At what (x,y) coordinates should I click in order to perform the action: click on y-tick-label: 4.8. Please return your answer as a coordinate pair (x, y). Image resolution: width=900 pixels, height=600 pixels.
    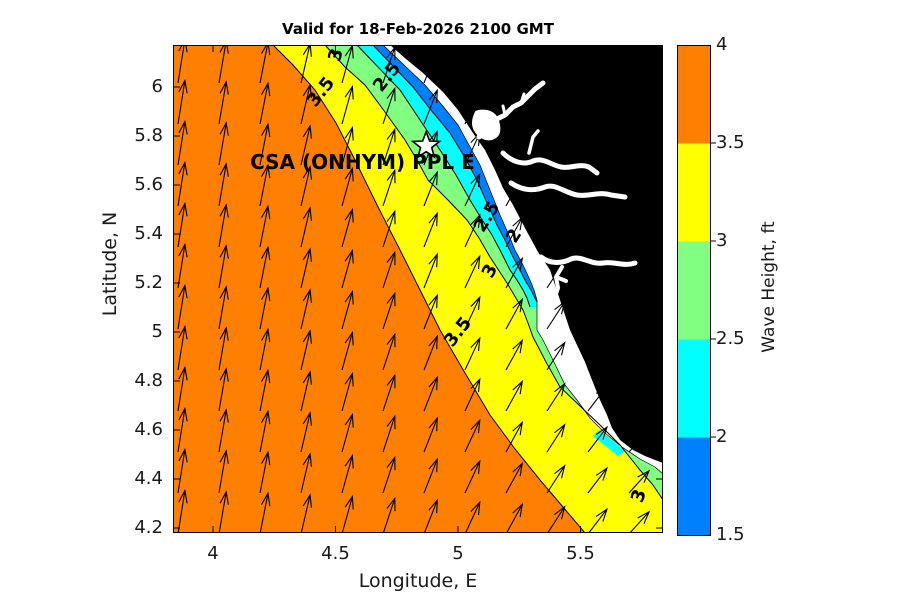
    Looking at the image, I should click on (148, 380).